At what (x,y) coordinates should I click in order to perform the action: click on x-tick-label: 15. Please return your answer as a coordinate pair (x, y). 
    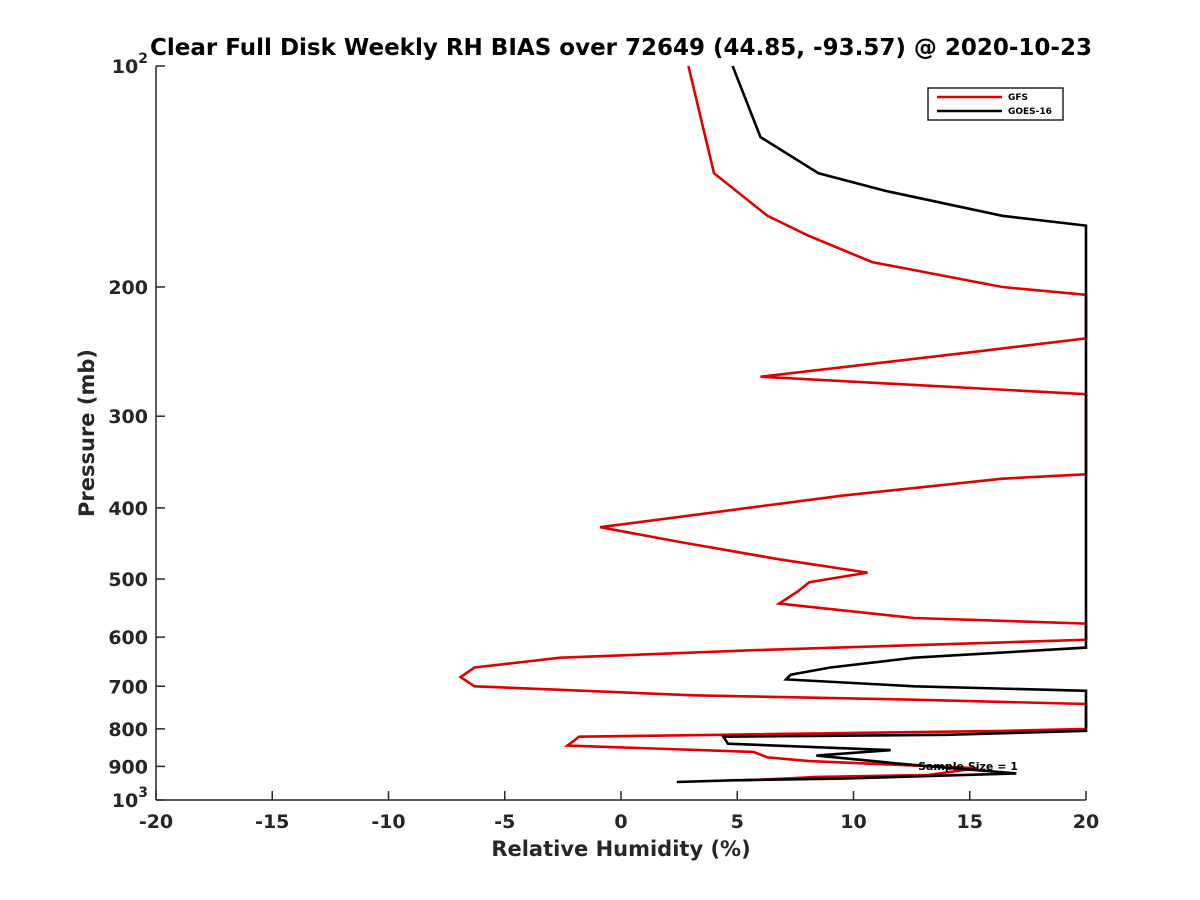
    Looking at the image, I should click on (970, 822).